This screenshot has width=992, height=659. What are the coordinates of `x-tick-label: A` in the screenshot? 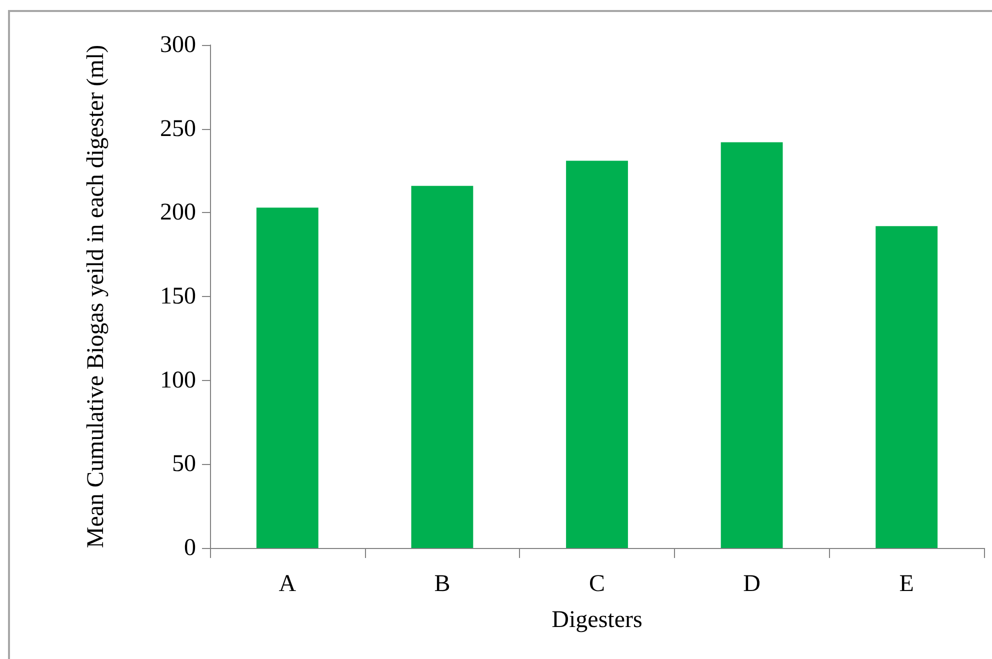 It's located at (287, 584).